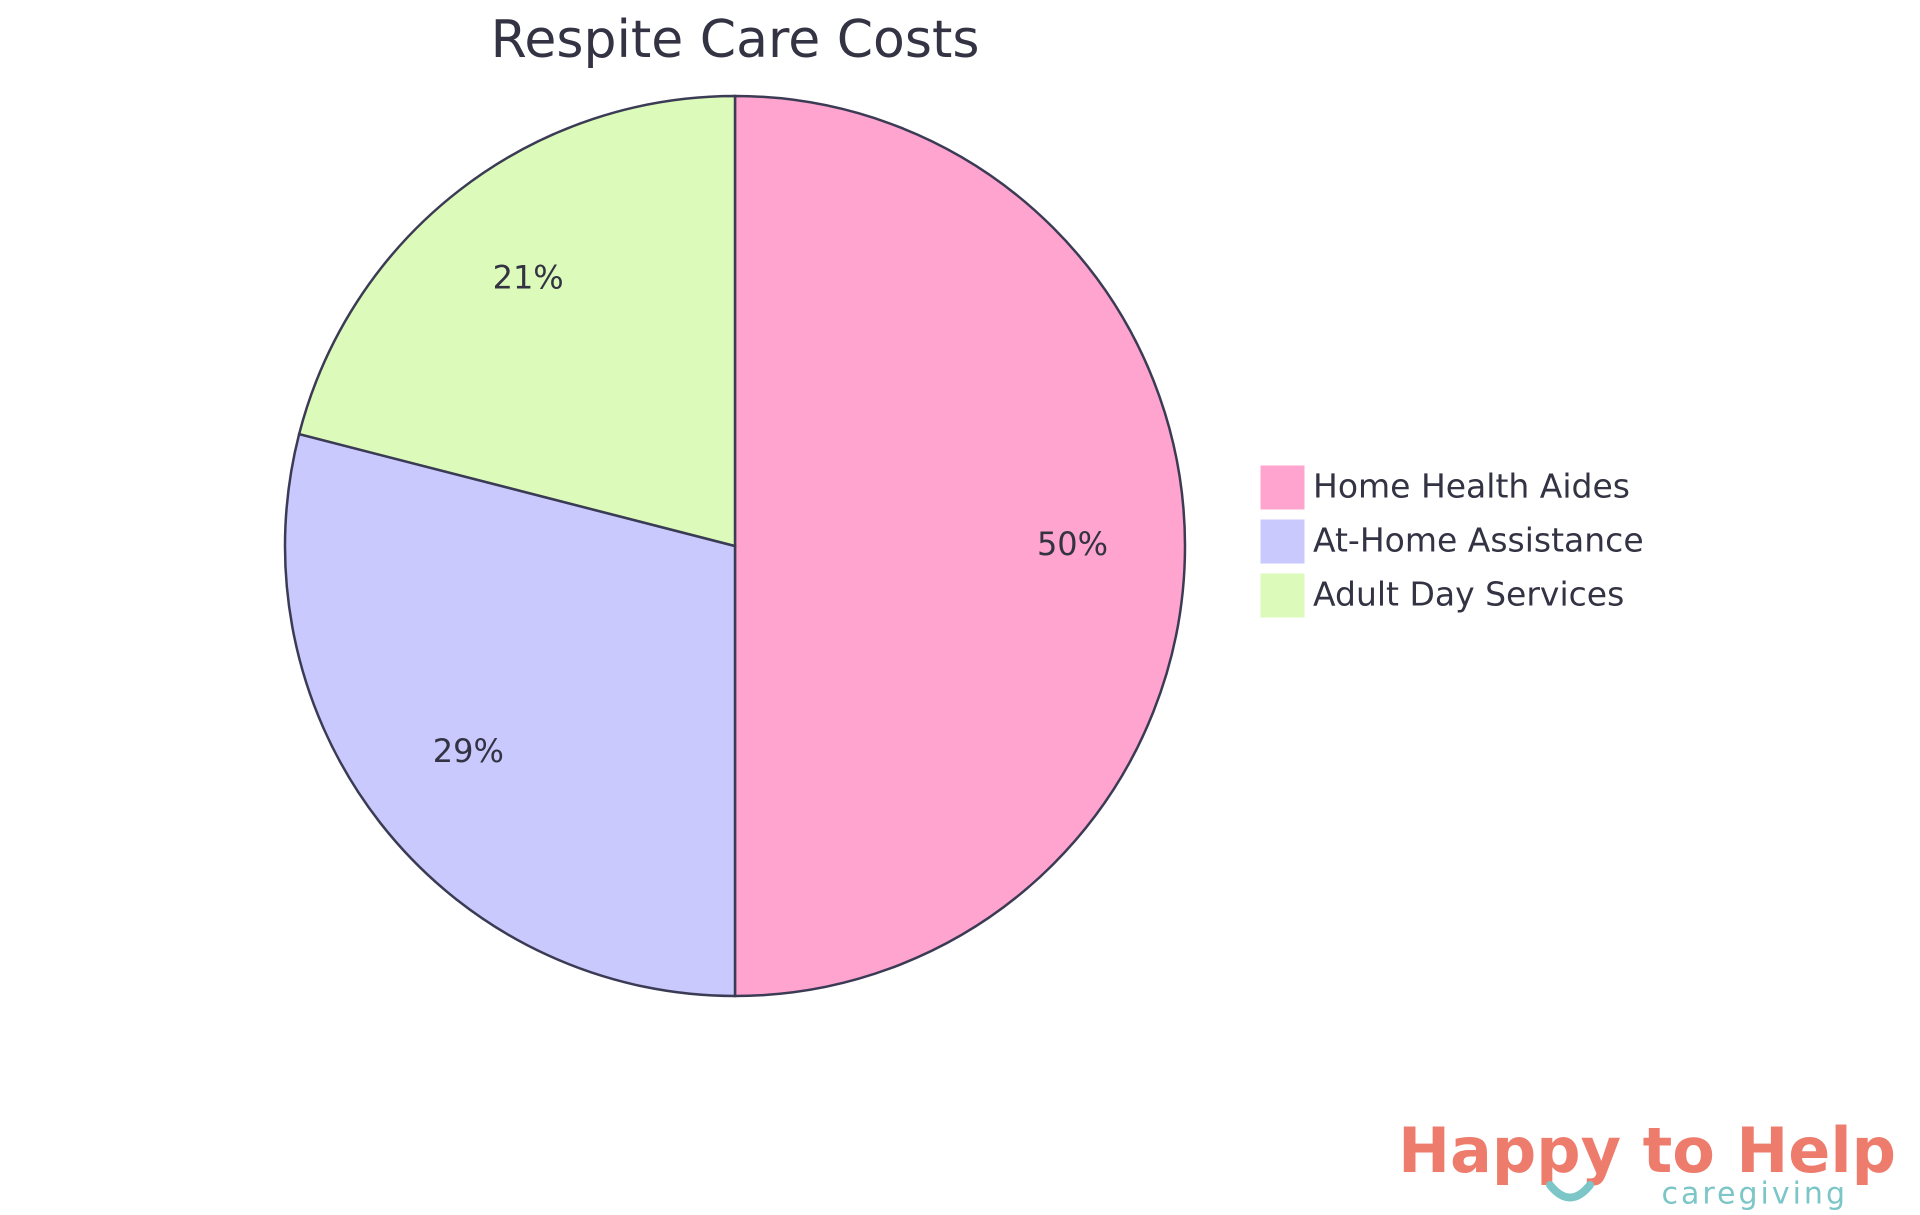  Describe the element at coordinates (468, 751) in the screenshot. I see `data-label: 29%` at that location.